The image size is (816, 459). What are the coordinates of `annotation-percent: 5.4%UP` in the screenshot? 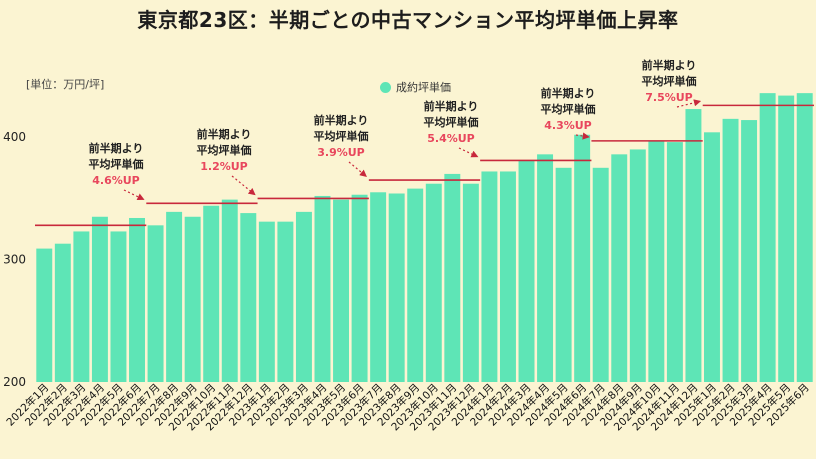 It's located at (451, 138).